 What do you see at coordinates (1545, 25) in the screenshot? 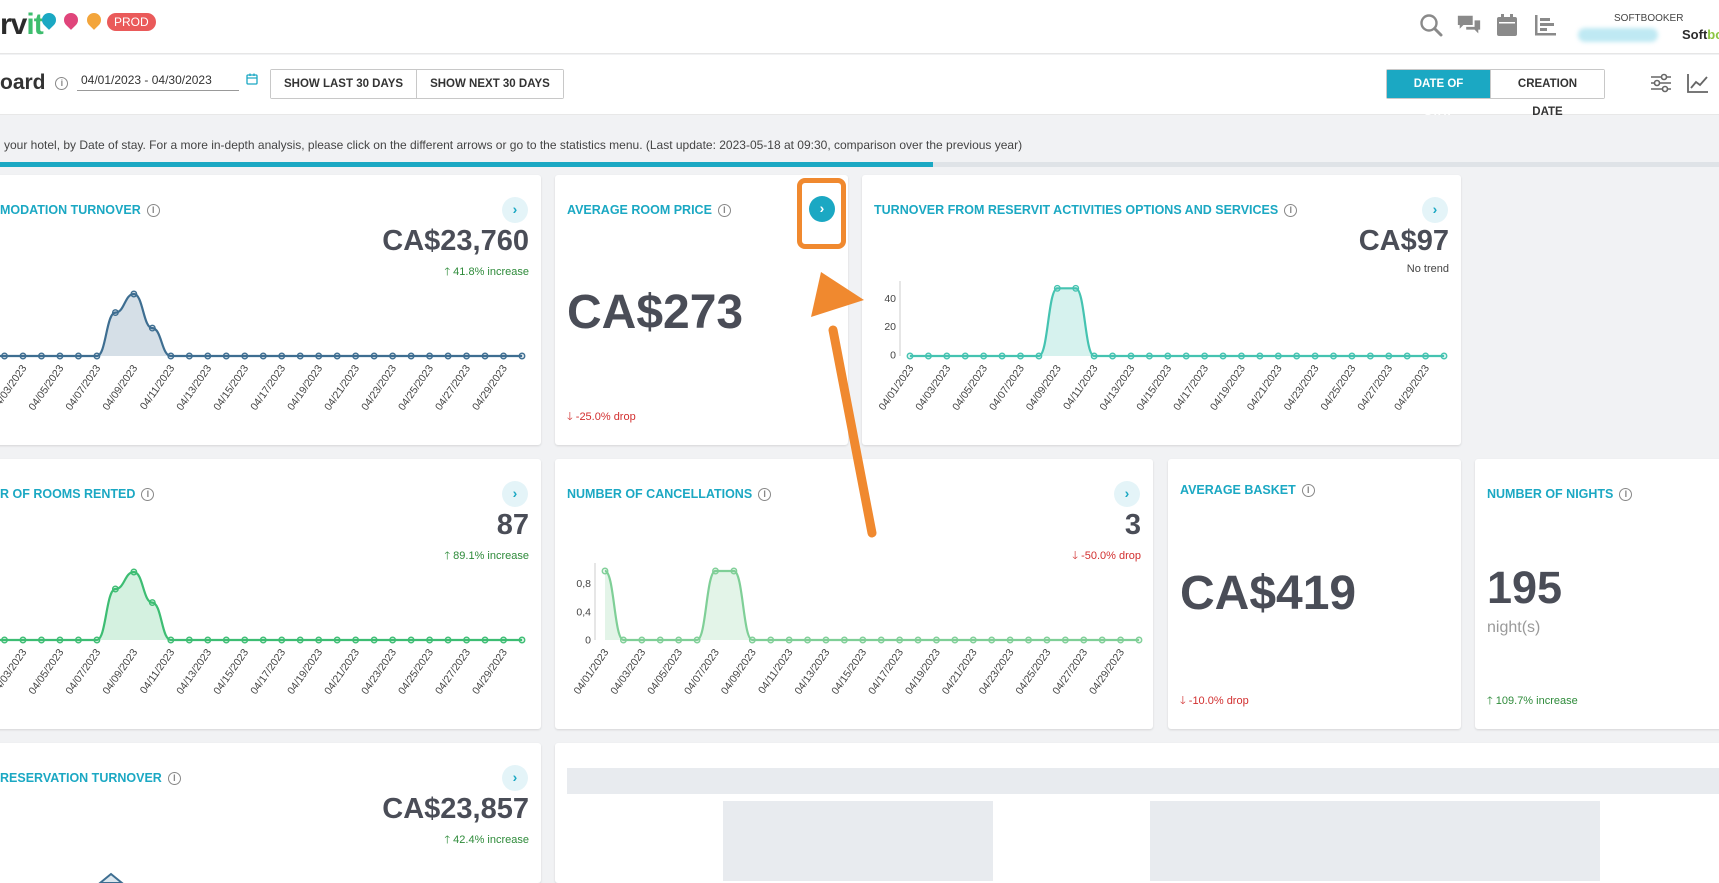
I see `stats-icon` at bounding box center [1545, 25].